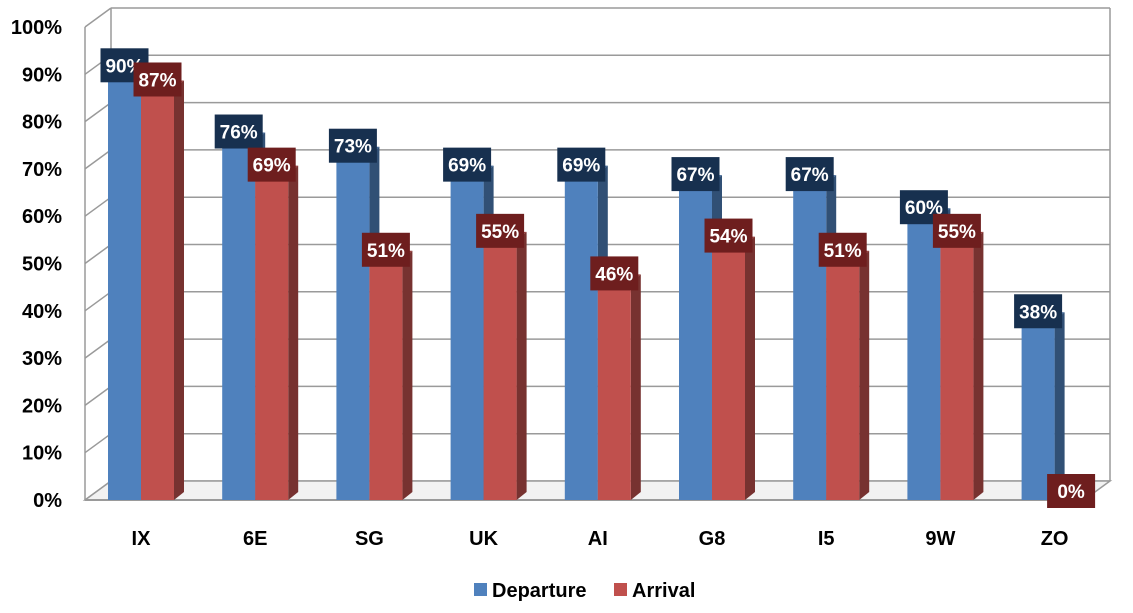 The width and height of the screenshot is (1133, 613). I want to click on data-label-arrival-9w: 55%, so click(956, 230).